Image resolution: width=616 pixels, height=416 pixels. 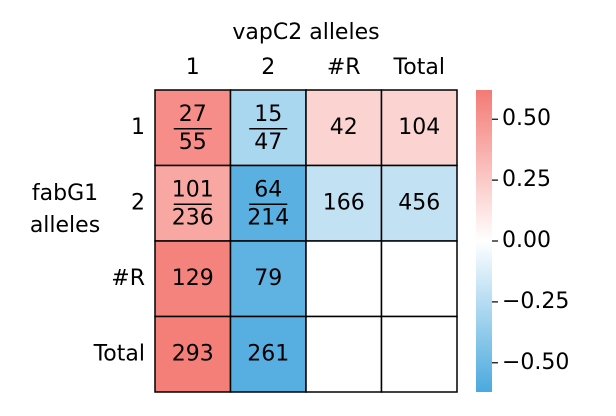 I want to click on cell-label: 261, so click(x=268, y=353).